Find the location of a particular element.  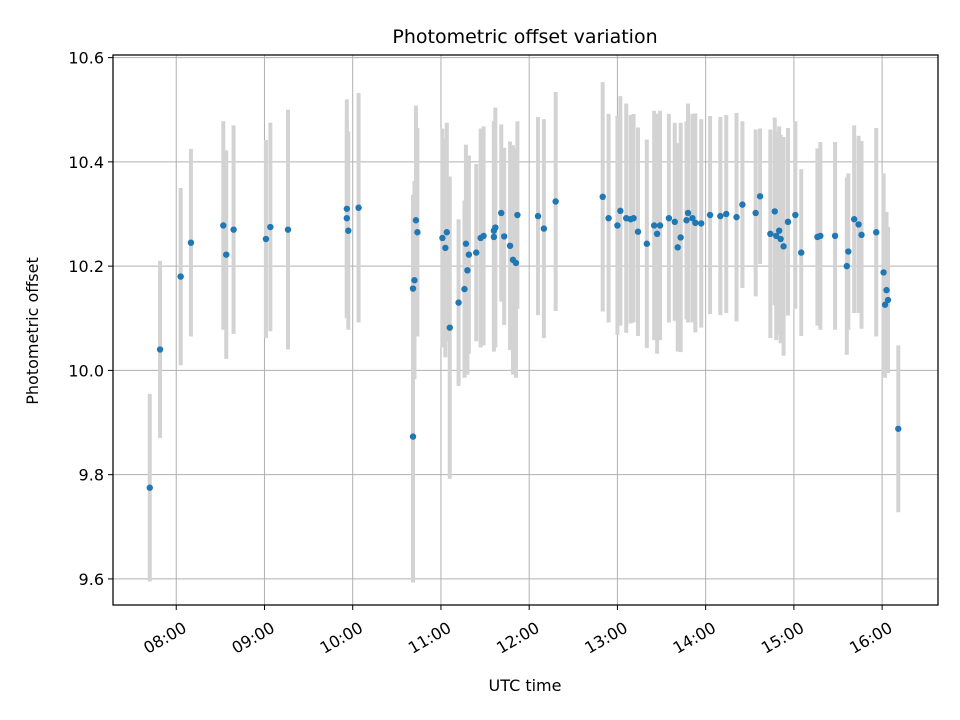

y-tick-label: 10.4 is located at coordinates (86, 162).